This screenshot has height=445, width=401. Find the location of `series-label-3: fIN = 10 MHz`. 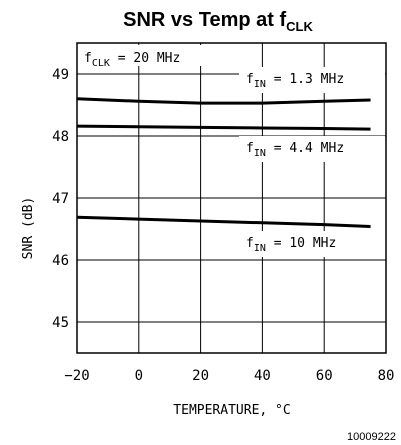

series-label-3: fIN = 10 MHz is located at coordinates (291, 245).